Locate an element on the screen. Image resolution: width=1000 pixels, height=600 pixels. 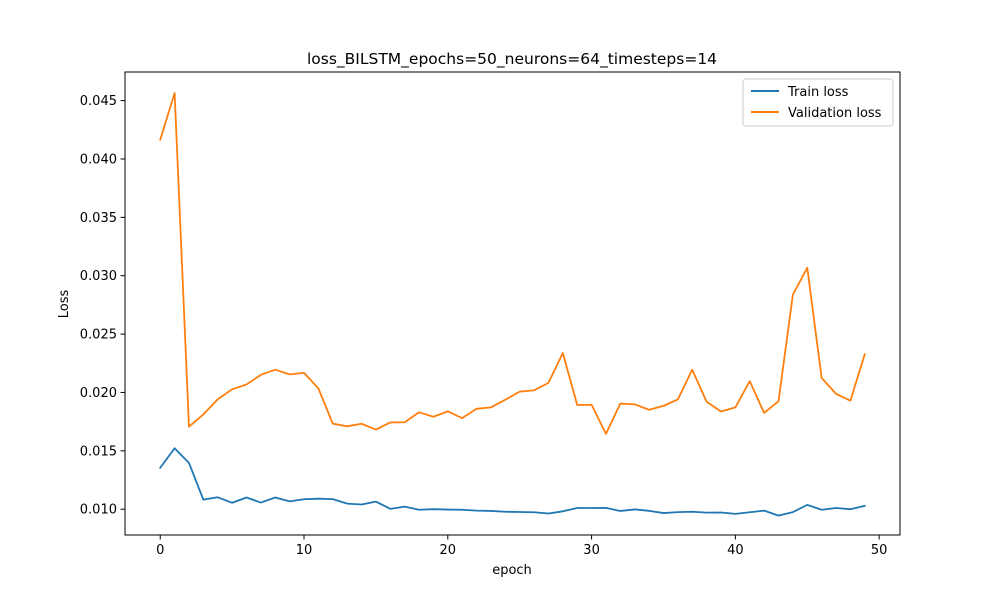
y-tick-label: 0.015 is located at coordinates (98, 451).